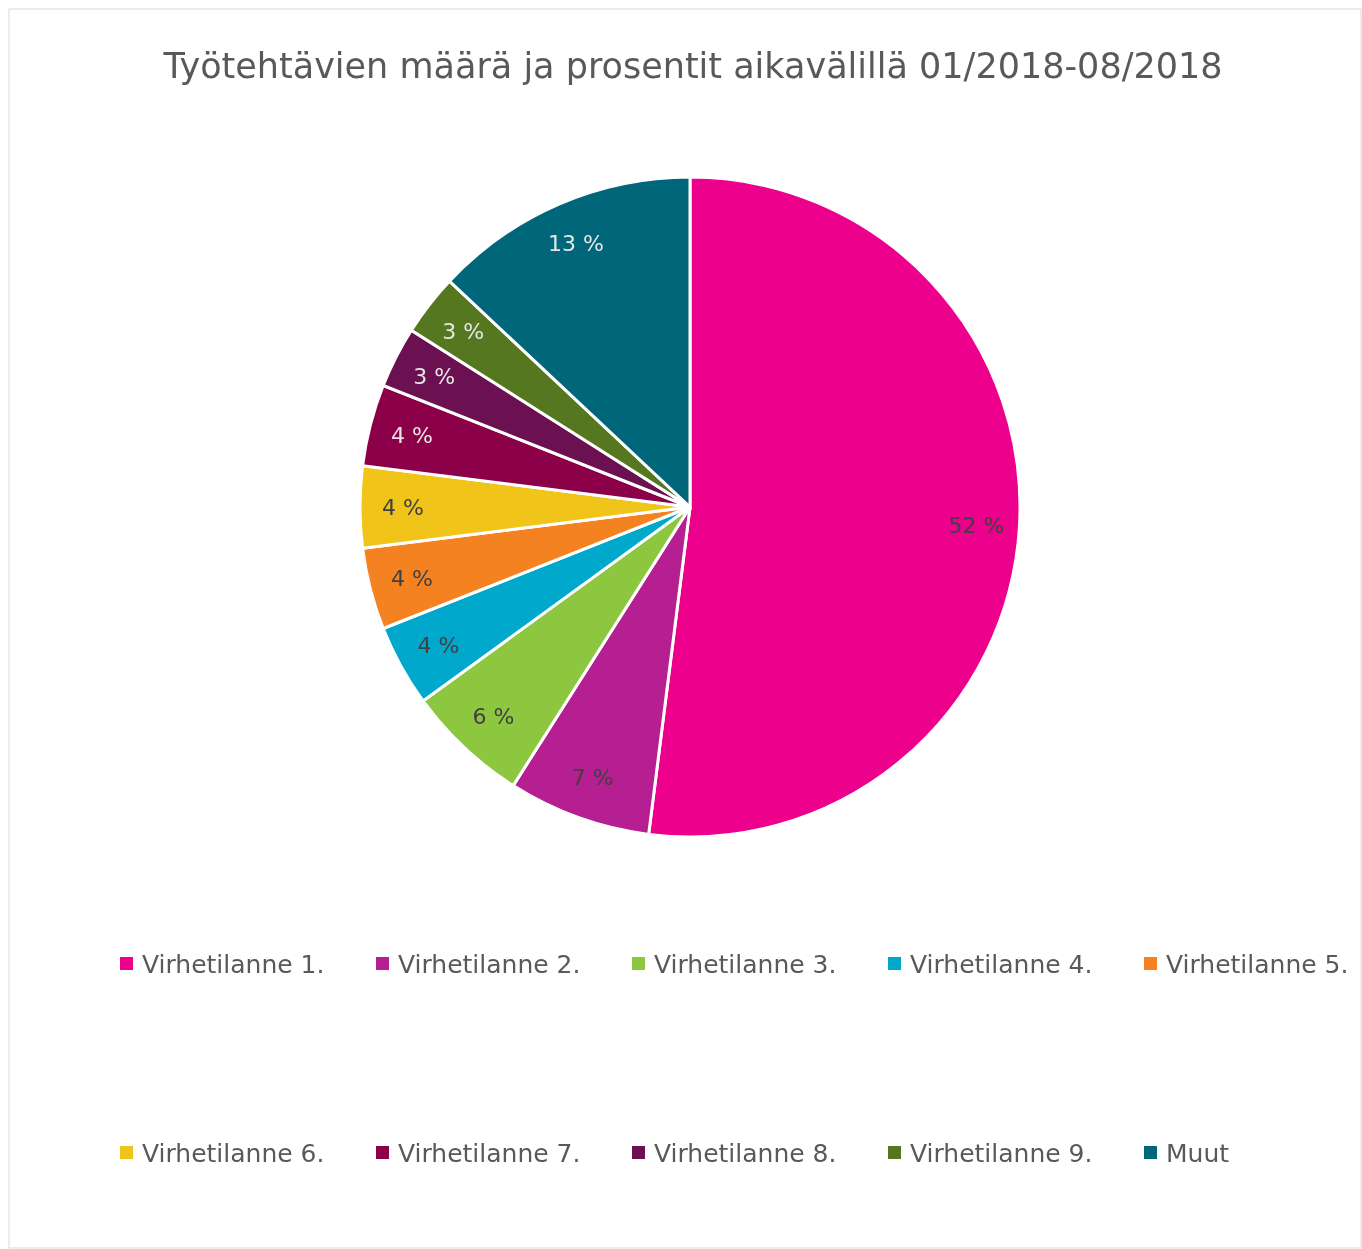 This screenshot has width=1362, height=1249. I want to click on legend-label: Virhetilanne 2., so click(489, 964).